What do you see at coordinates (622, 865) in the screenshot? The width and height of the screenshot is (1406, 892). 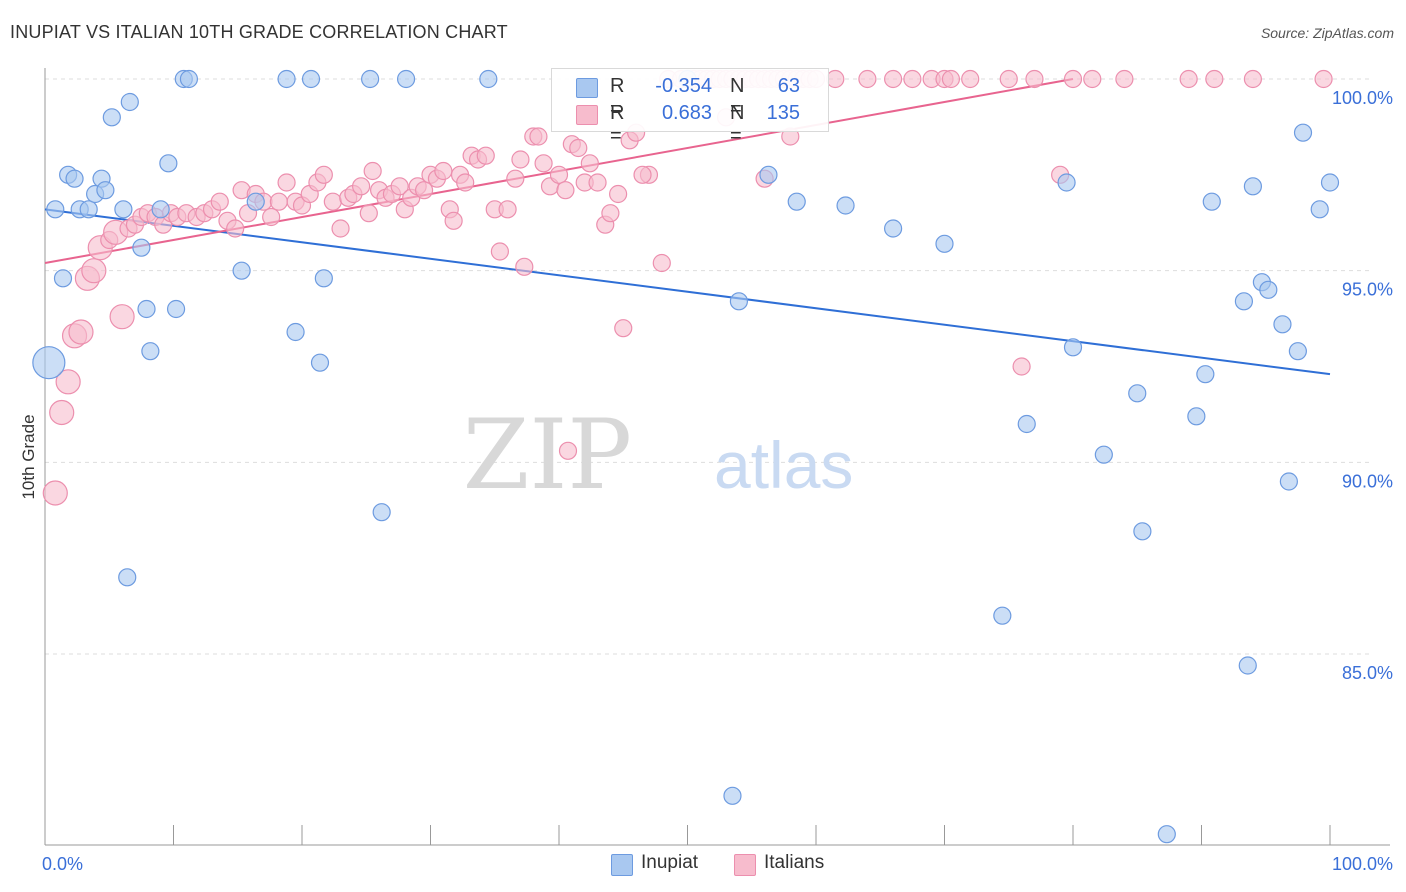 I see `inupiat-legend-icon` at bounding box center [622, 865].